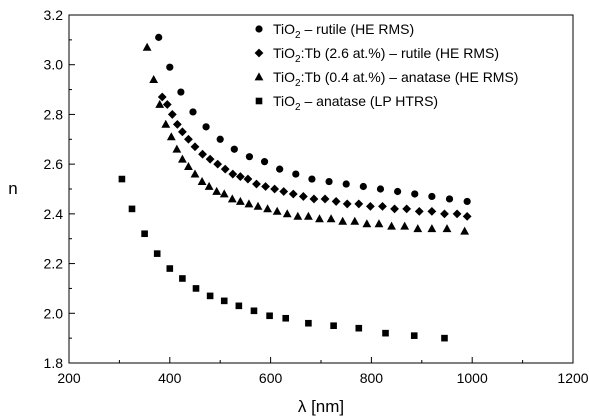  I want to click on legend-marker-square, so click(259, 101).